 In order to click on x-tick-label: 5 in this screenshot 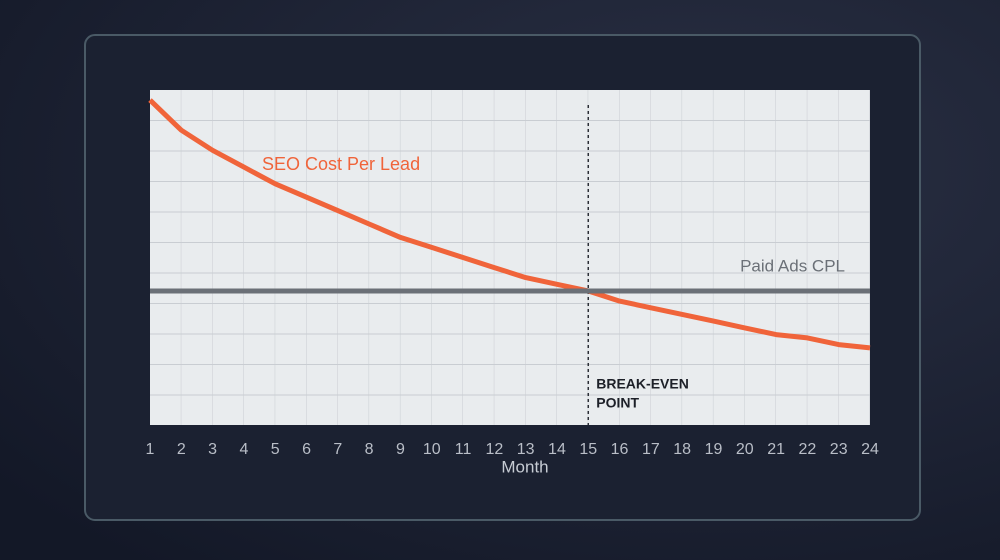, I will do `click(275, 449)`.